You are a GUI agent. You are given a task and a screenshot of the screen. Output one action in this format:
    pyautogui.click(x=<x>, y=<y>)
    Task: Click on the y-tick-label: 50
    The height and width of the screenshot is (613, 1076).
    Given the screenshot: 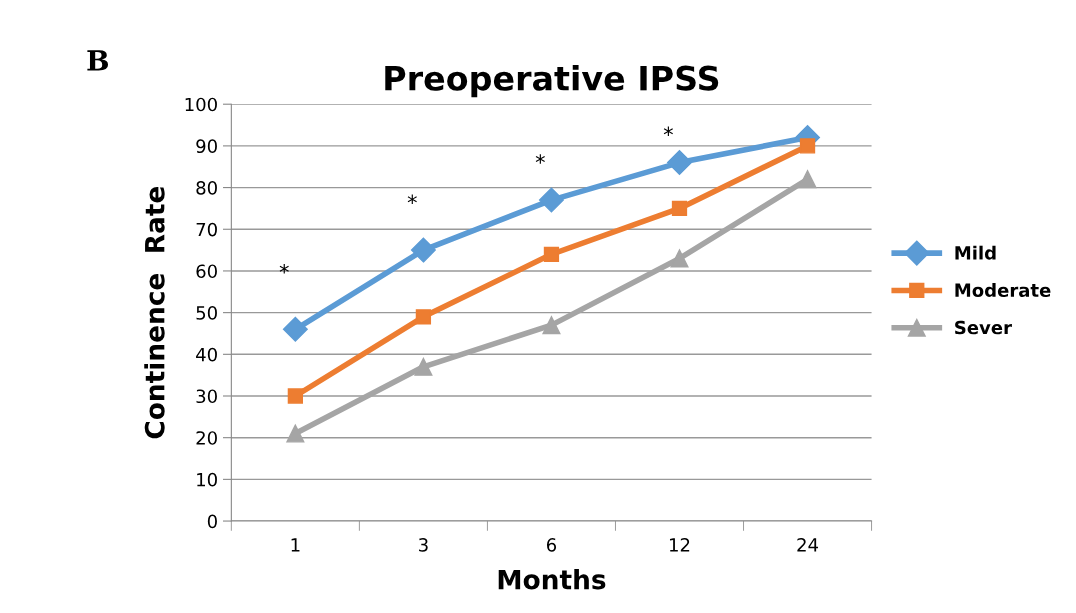 What is the action you would take?
    pyautogui.click(x=206, y=313)
    